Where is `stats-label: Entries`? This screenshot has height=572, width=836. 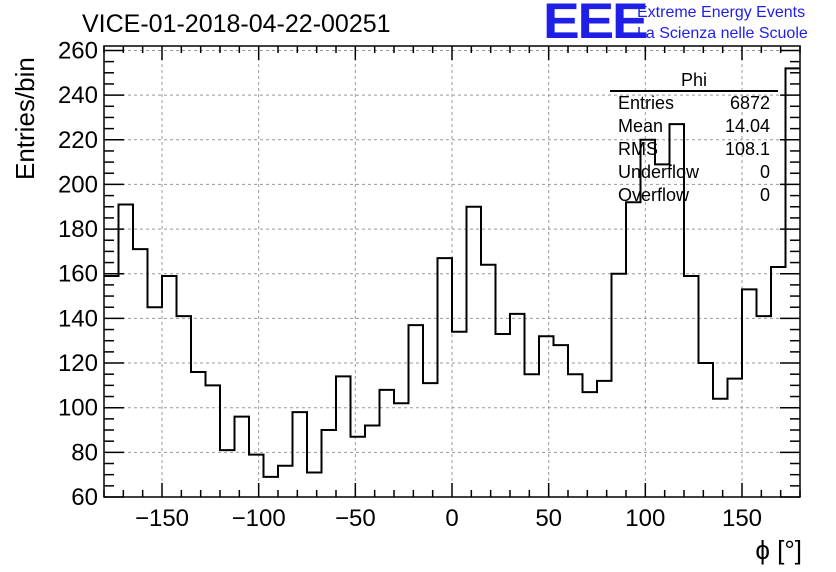
stats-label: Entries is located at coordinates (646, 103).